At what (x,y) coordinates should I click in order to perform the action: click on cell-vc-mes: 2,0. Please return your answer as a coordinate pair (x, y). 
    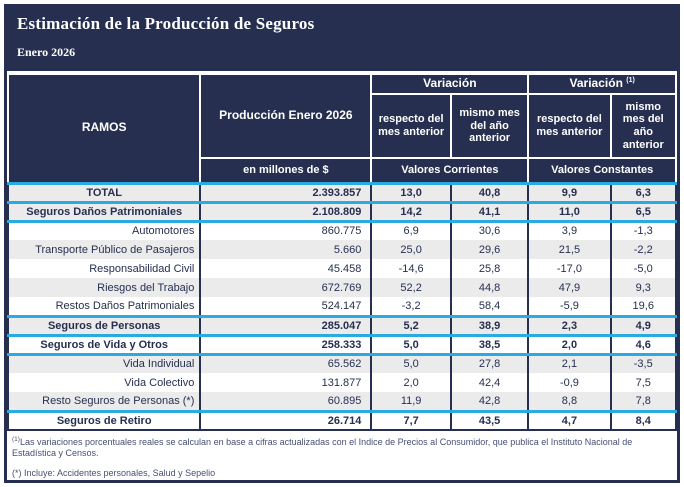
    Looking at the image, I should click on (410, 382).